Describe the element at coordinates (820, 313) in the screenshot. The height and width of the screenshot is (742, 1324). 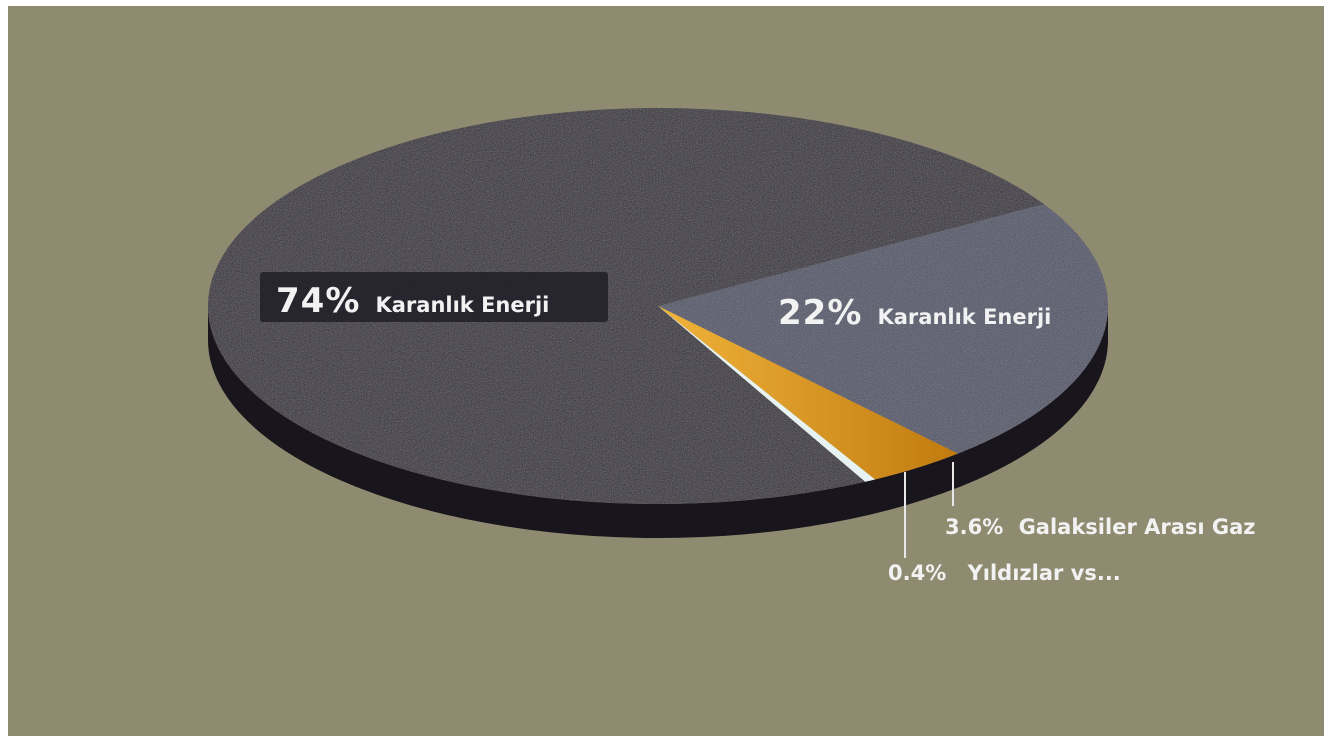
I see `slice-22-pct: 22%` at that location.